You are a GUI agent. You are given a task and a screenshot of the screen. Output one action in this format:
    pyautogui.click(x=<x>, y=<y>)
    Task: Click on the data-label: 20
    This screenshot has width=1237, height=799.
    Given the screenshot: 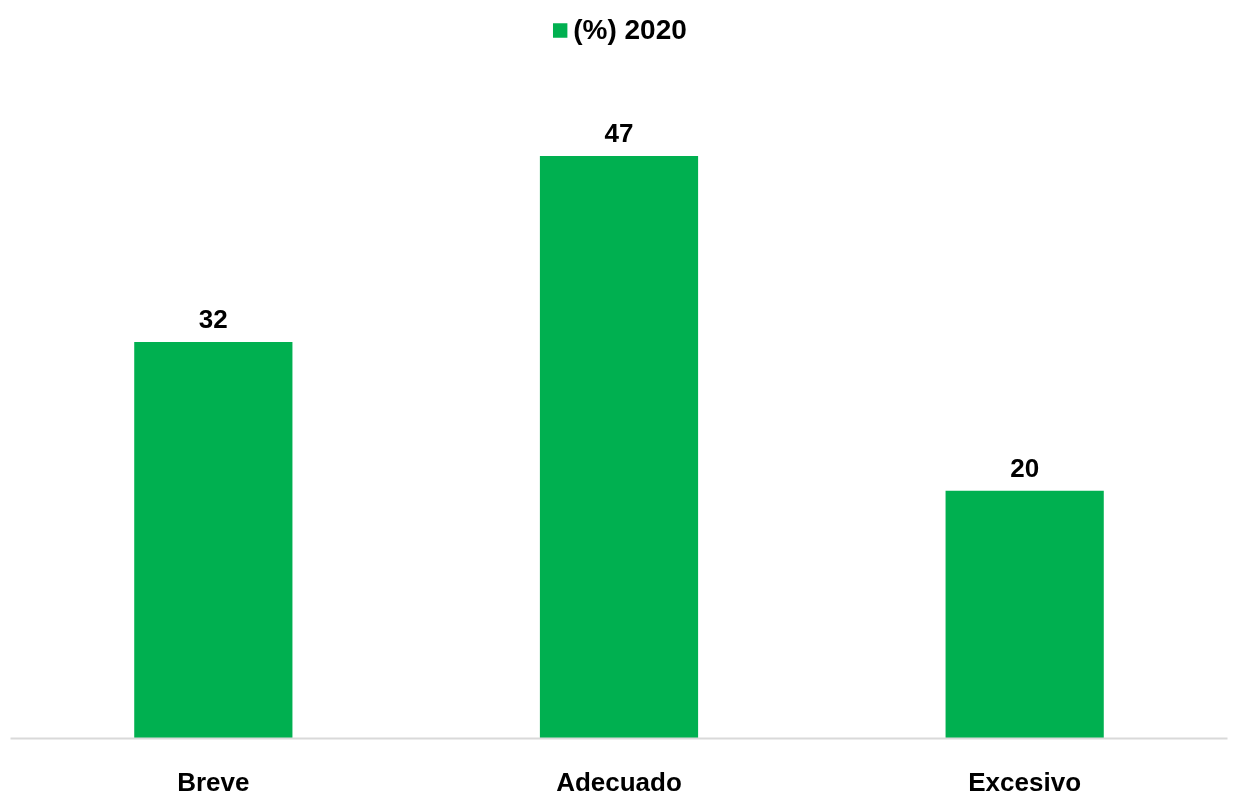 What is the action you would take?
    pyautogui.click(x=1025, y=467)
    